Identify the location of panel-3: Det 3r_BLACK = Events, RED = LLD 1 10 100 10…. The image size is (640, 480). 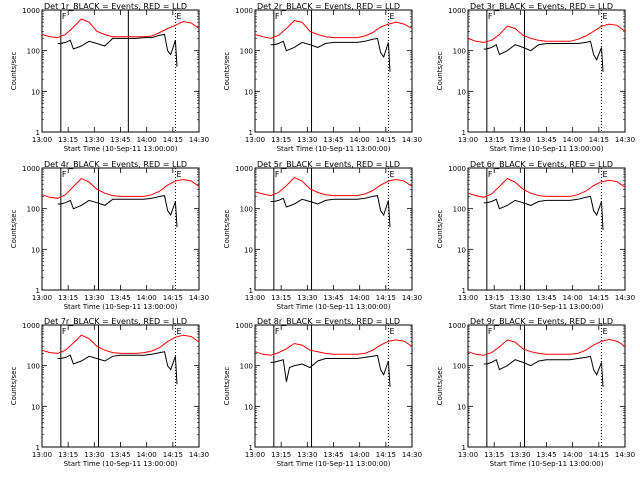
(535, 77).